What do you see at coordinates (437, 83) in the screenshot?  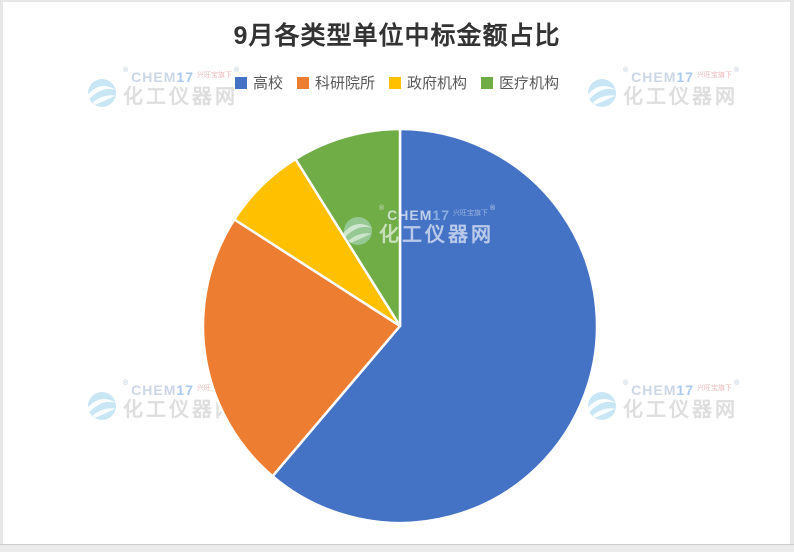 I see `legend-label: 政府机构` at bounding box center [437, 83].